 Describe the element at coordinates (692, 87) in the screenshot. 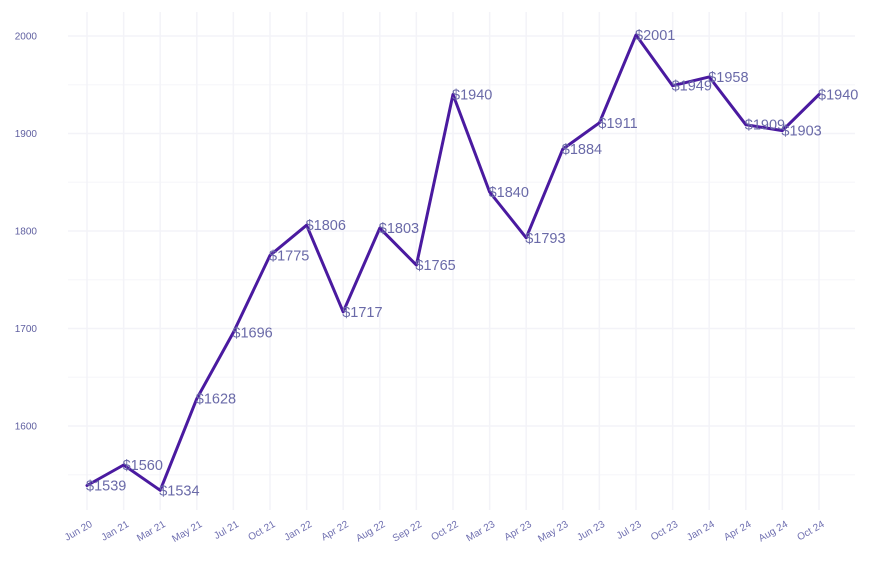

I see `data-label: $1949` at that location.